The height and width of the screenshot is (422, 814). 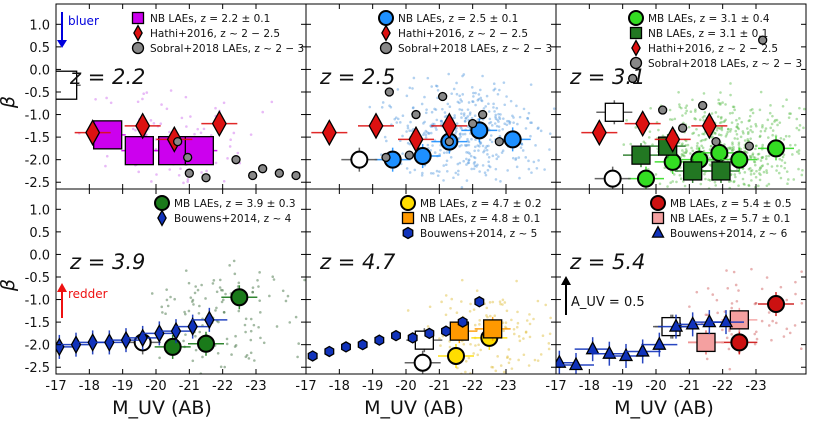 I want to click on legend-entry: NB LAEs, z = 4.8 ± 0.1, so click(x=480, y=219).